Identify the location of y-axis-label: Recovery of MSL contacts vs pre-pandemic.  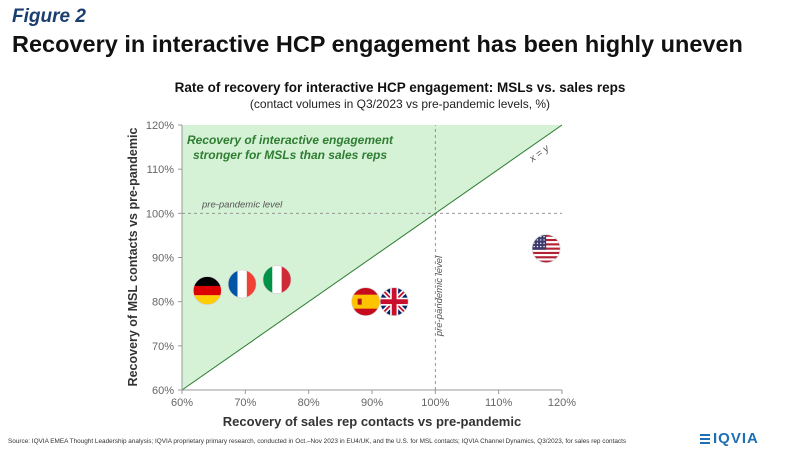
(133, 257).